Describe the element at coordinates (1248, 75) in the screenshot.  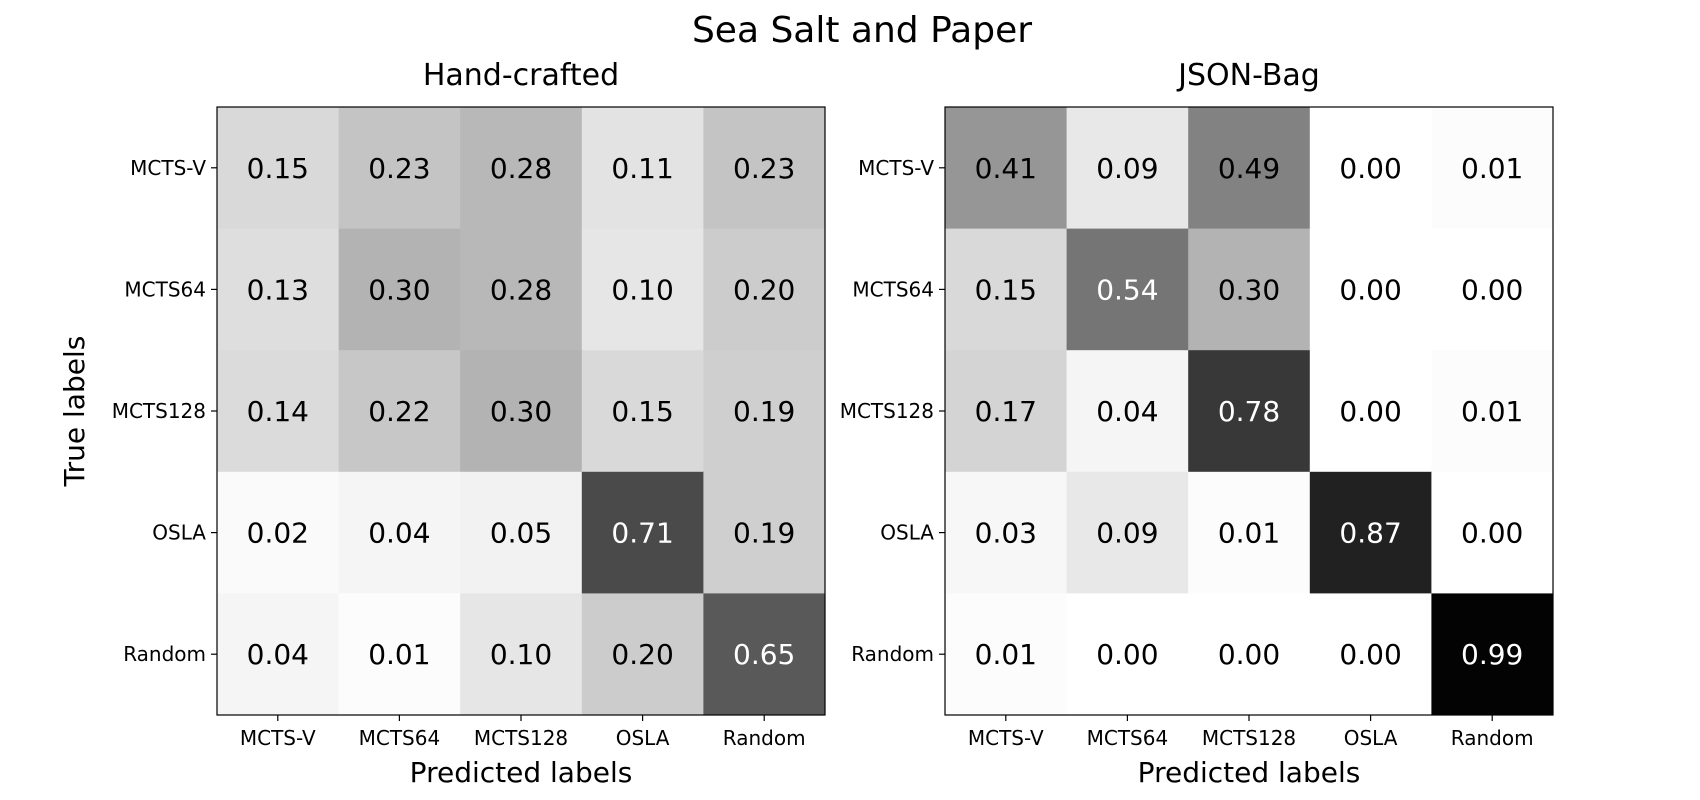
I see `panel-title: JSON-Bag` at that location.